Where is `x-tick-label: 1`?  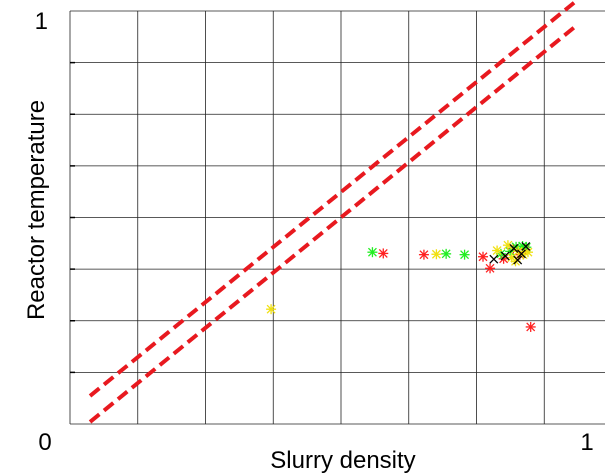 x-tick-label: 1 is located at coordinates (586, 442).